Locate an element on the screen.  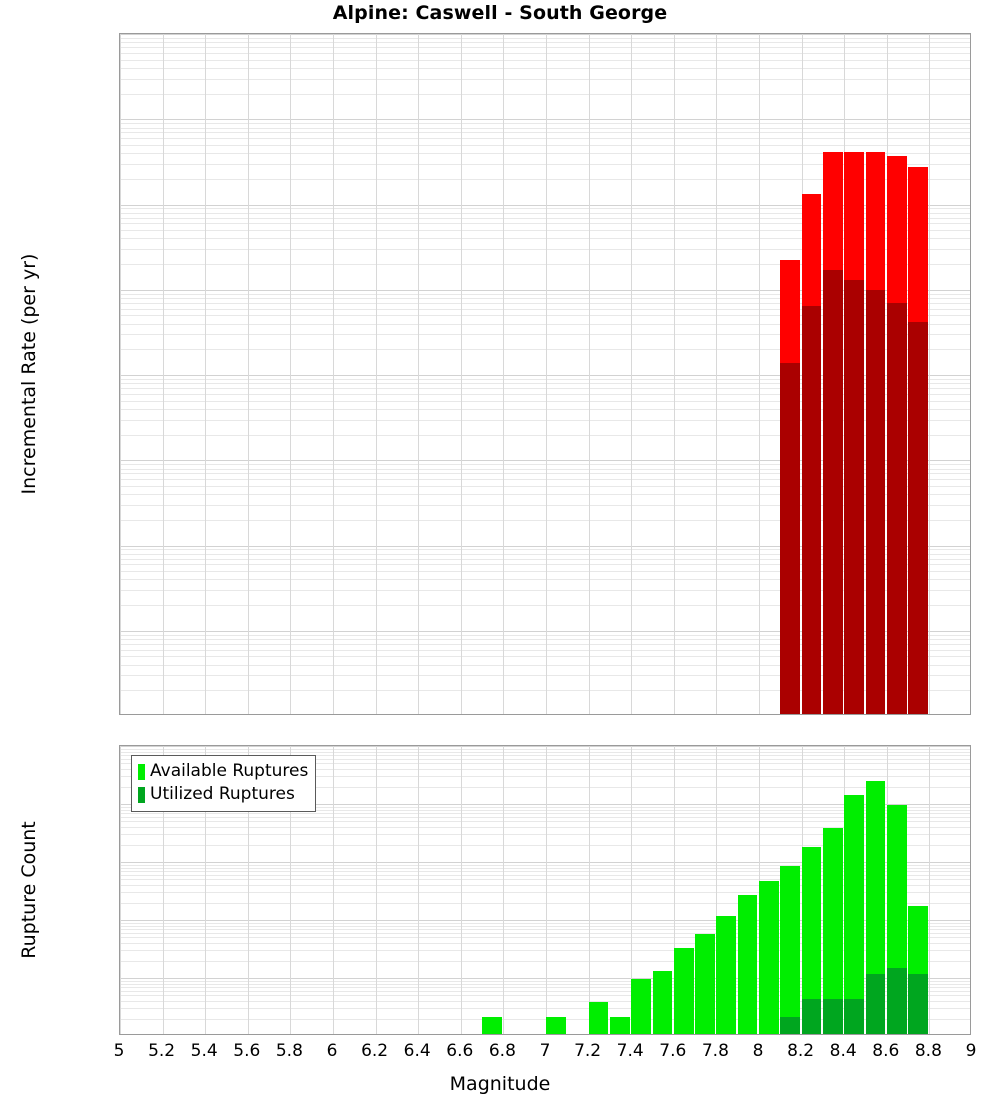
x-tick-label: 7.8 is located at coordinates (715, 1051).